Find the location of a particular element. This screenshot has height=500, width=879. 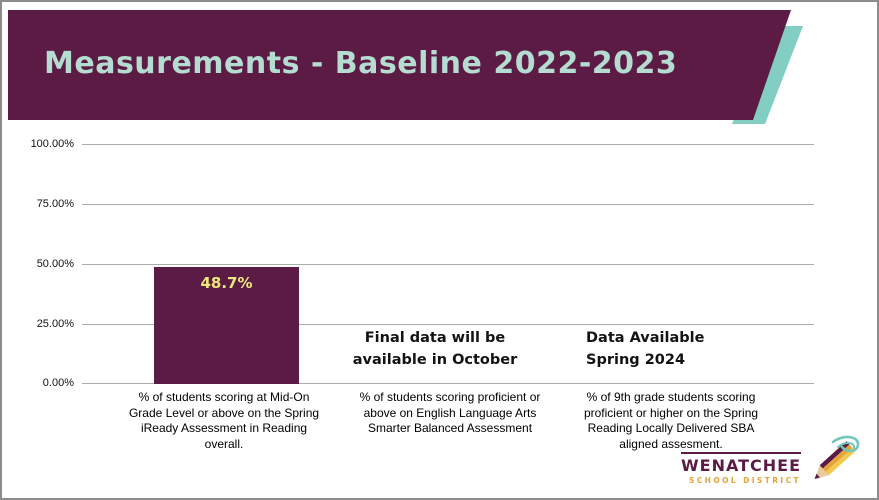

district-subtitle: SCHOOL DISTRICT is located at coordinates (744, 480).